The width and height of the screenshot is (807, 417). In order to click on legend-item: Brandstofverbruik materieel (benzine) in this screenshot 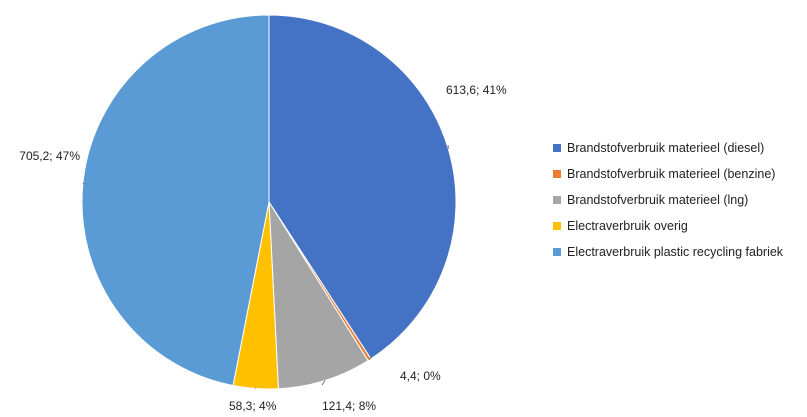, I will do `click(668, 173)`.